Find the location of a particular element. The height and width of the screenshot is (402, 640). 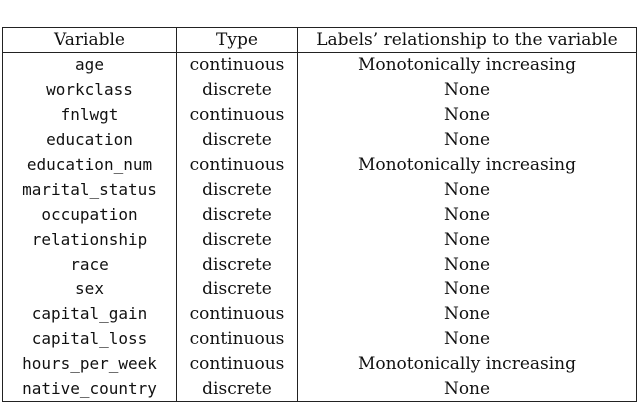

table-row: marital_status discrete None is located at coordinates (319, 190).